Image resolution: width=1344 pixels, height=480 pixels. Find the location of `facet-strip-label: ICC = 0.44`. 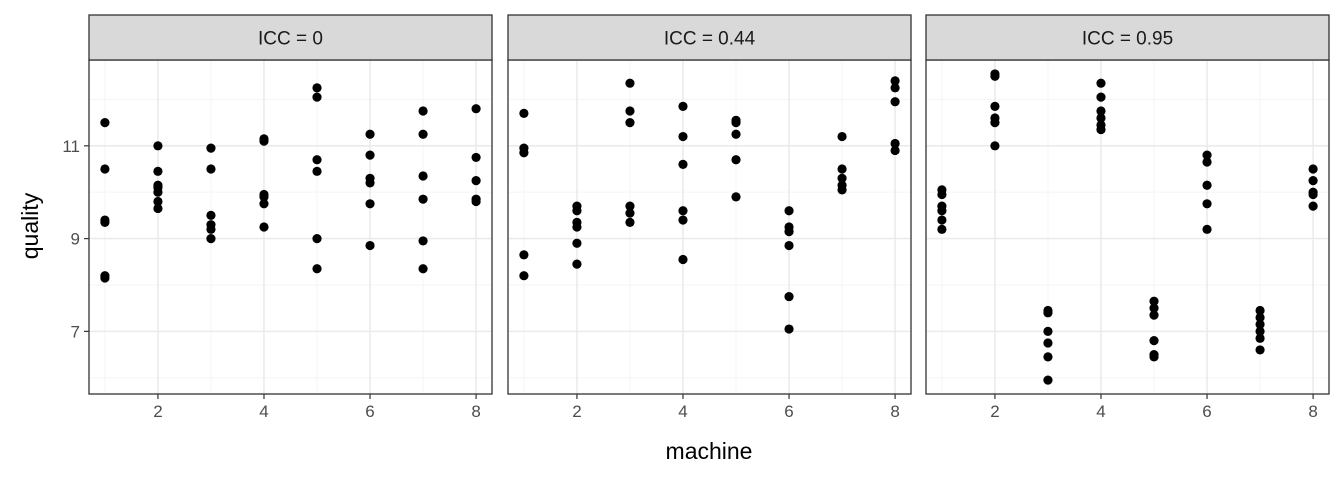

facet-strip-label: ICC = 0.44 is located at coordinates (710, 39).